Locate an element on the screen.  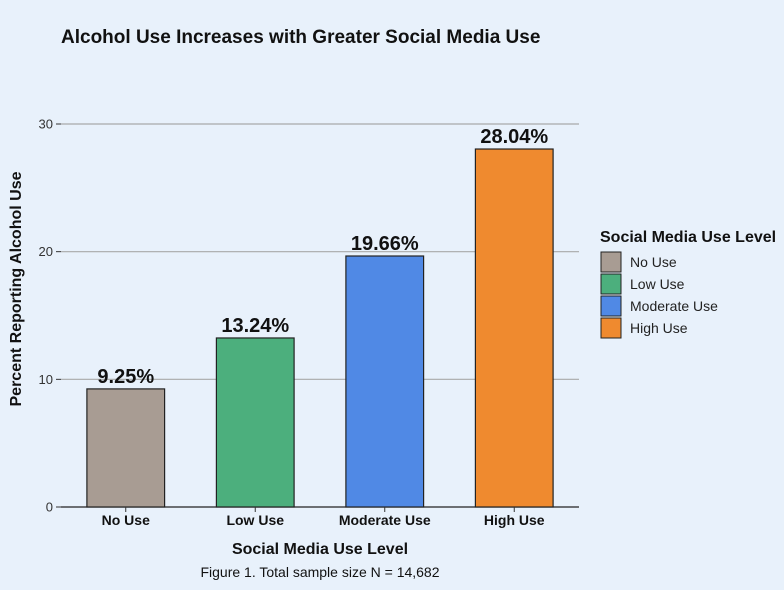
x-axis-title: Social Media Use Level is located at coordinates (320, 549).